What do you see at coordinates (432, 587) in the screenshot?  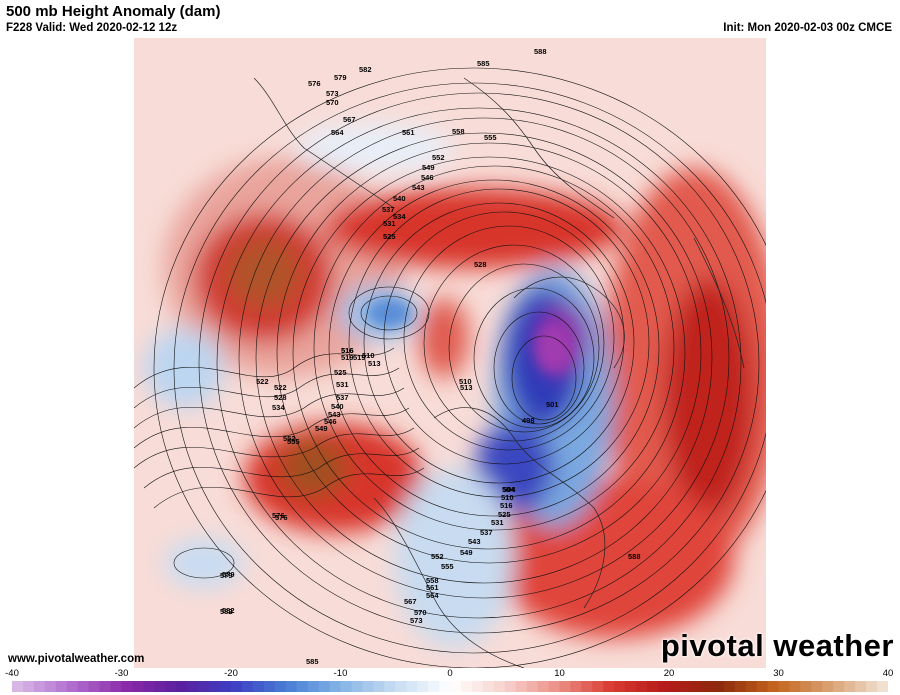 I see `contour-label: 561` at bounding box center [432, 587].